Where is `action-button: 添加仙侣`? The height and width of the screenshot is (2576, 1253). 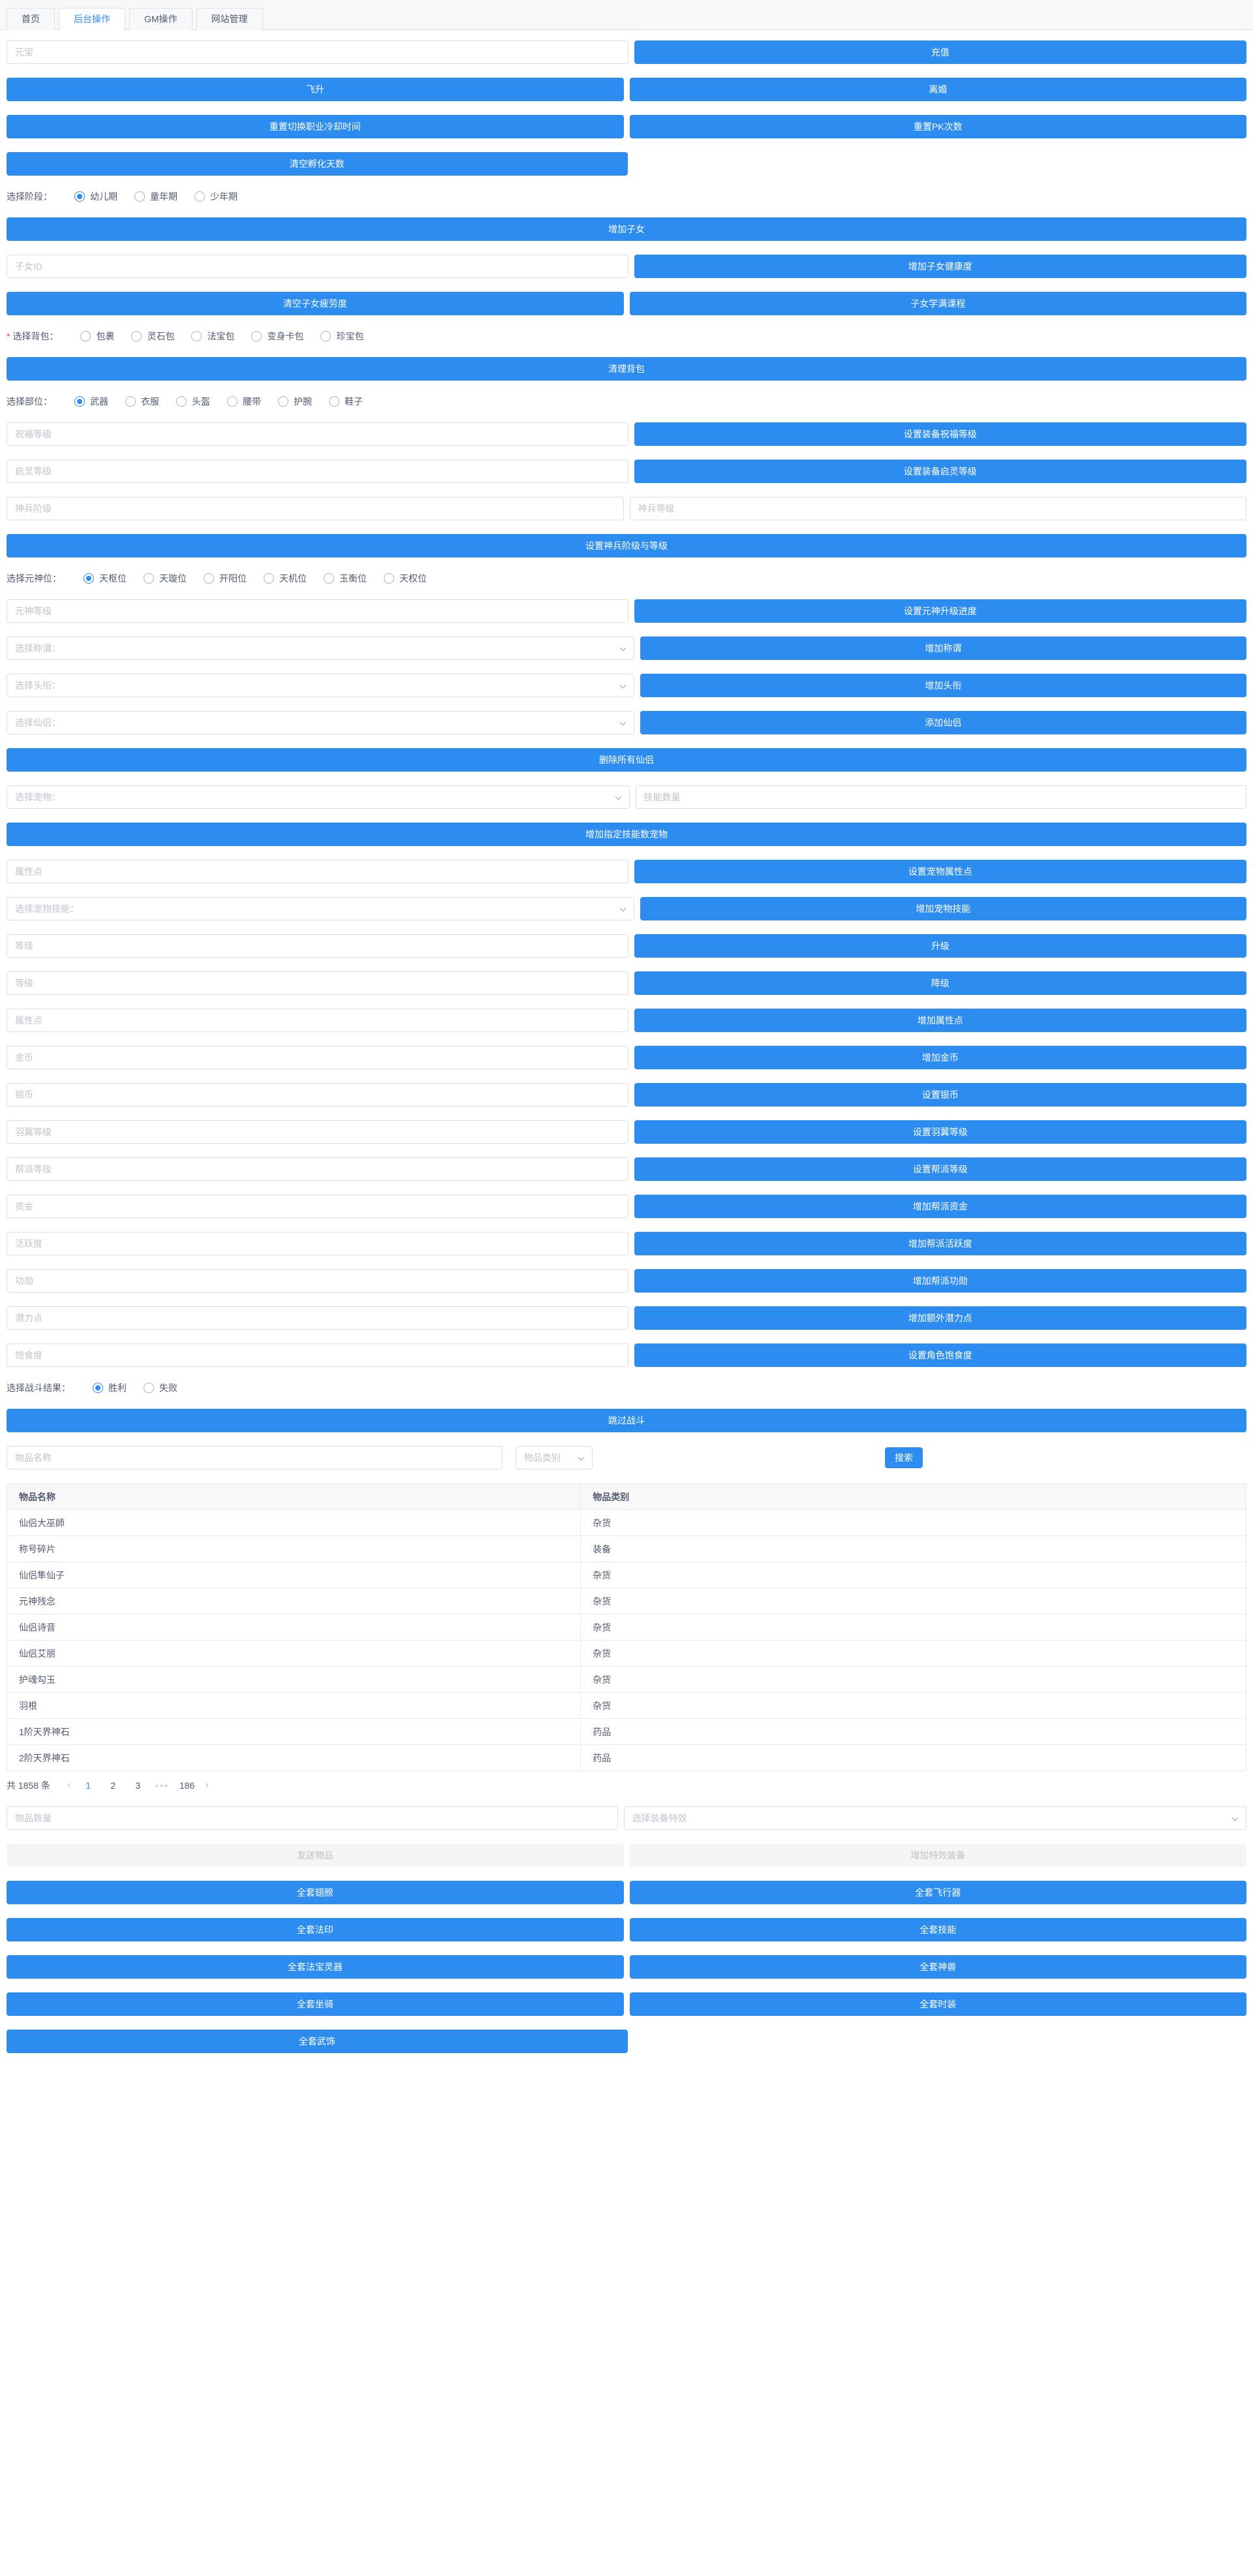
action-button: 添加仙侣 is located at coordinates (943, 722).